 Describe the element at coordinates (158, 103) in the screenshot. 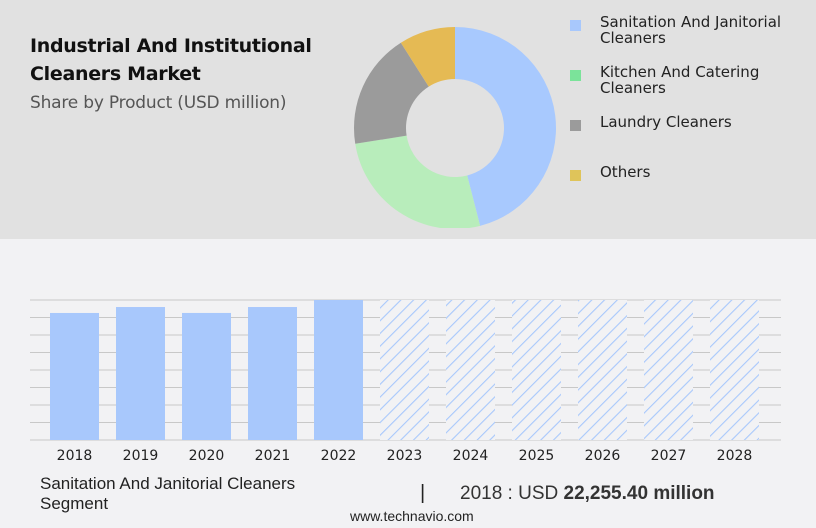

I see `chart-subtitle: Share by Product (USD million)` at that location.